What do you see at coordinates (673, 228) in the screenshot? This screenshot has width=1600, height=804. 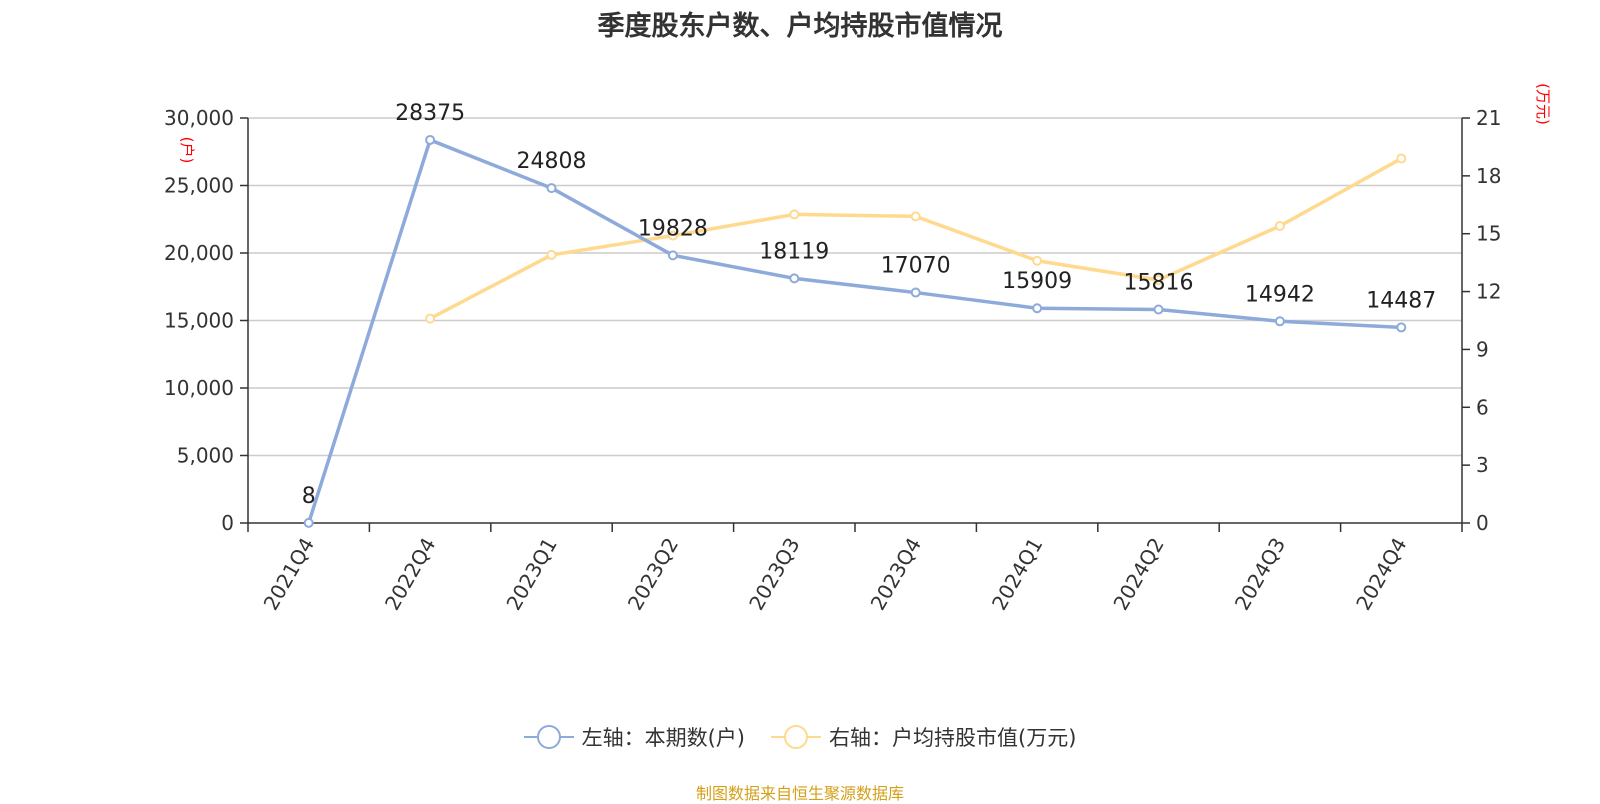 I see `data-label: 19828` at bounding box center [673, 228].